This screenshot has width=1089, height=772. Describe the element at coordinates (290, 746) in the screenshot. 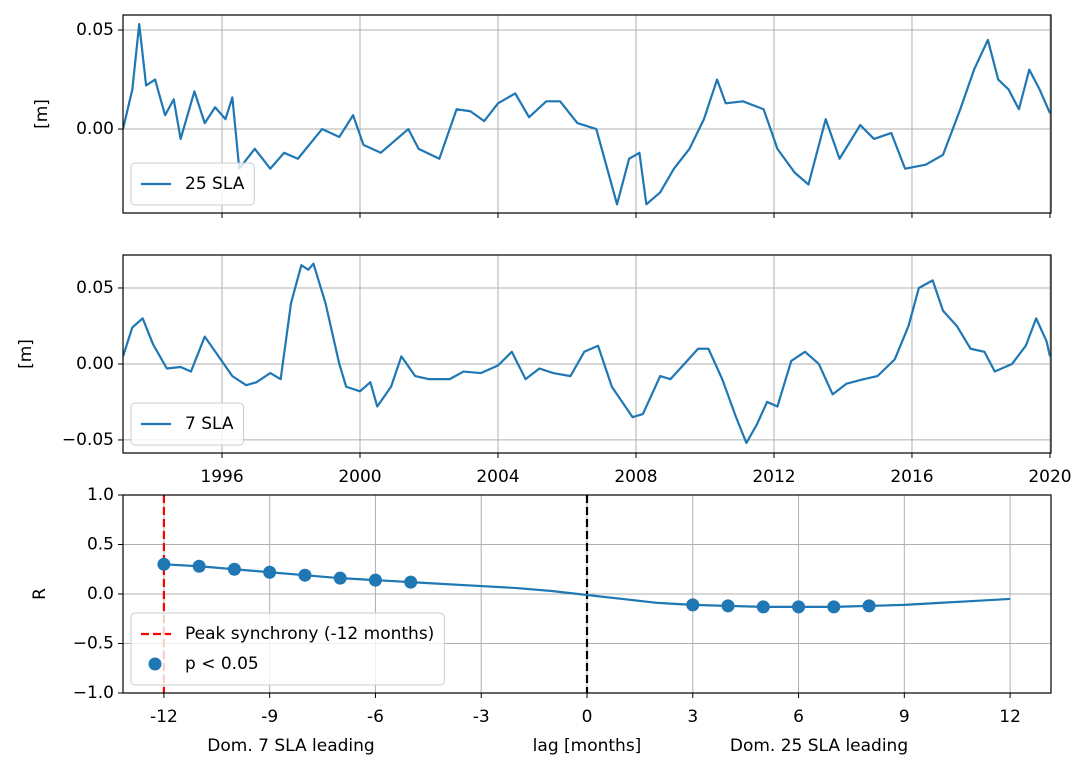

I see `annotation: Dom. 7 SLA leading` at that location.